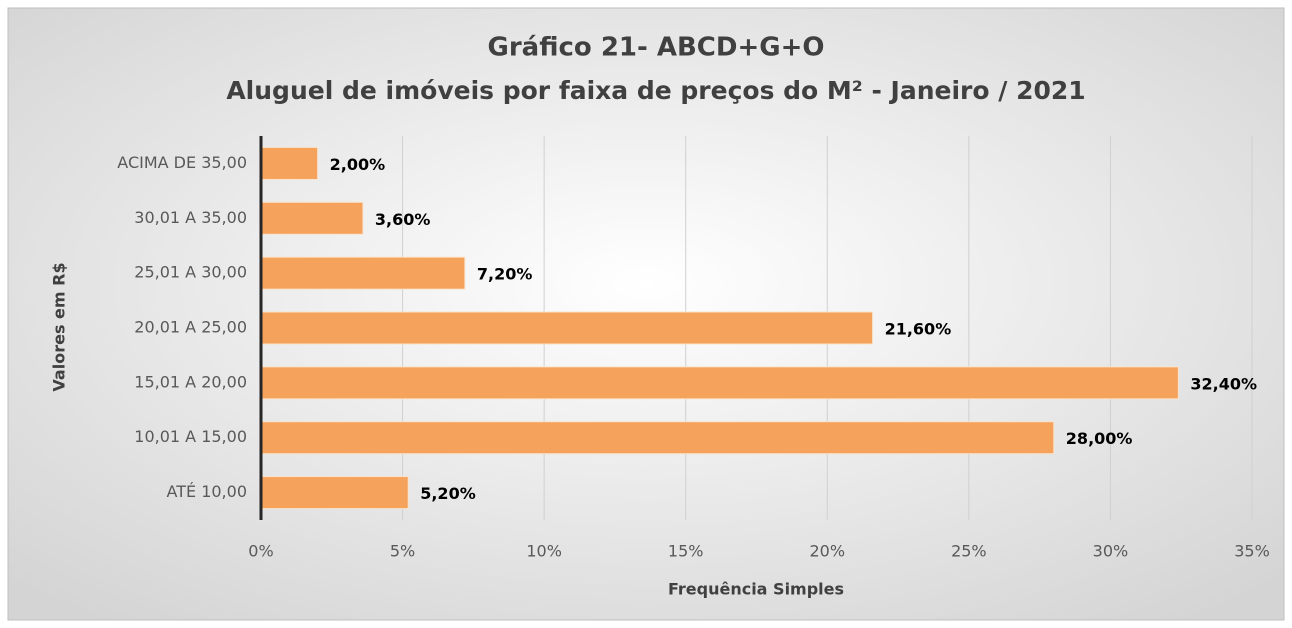 The image size is (1292, 628). I want to click on y-tick-label: 30,01 A 35,00, so click(190, 217).